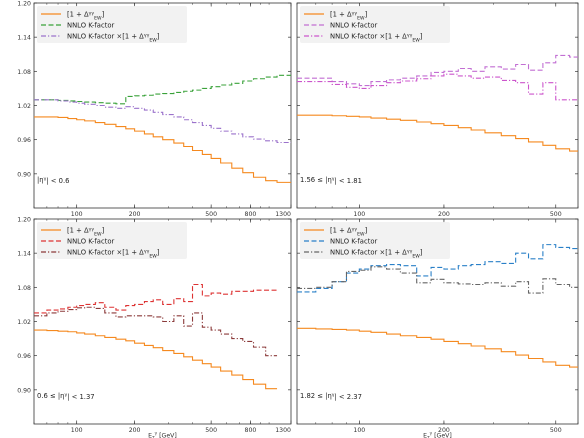 This screenshot has width=584, height=438. What do you see at coordinates (331, 396) in the screenshot?
I see `panel-annotation: 1.82 ≤ |ηγ​| < 2.37` at bounding box center [331, 396].